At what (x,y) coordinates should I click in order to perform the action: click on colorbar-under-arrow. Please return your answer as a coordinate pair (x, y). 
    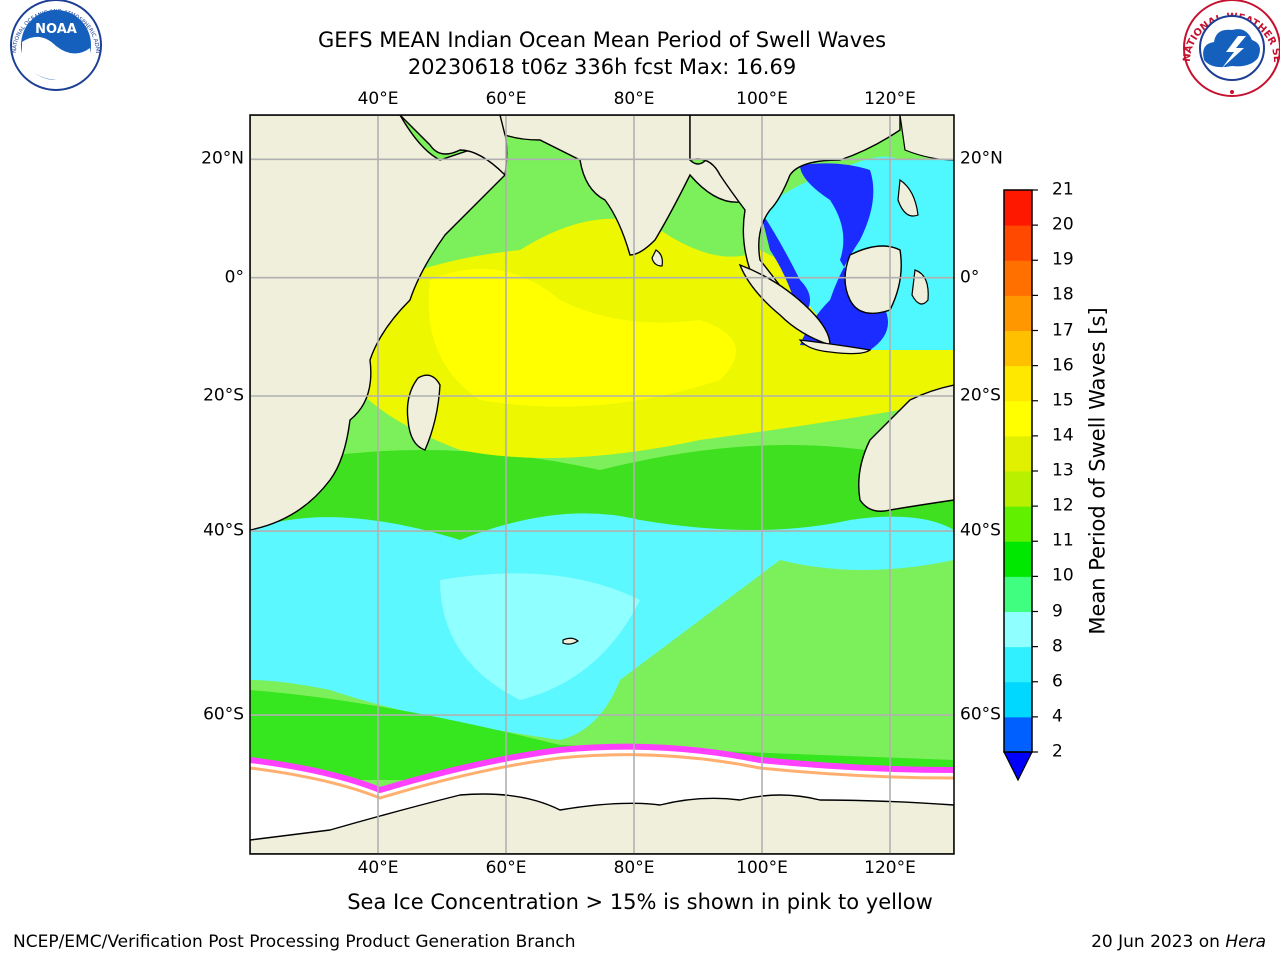
    Looking at the image, I should click on (1018, 766).